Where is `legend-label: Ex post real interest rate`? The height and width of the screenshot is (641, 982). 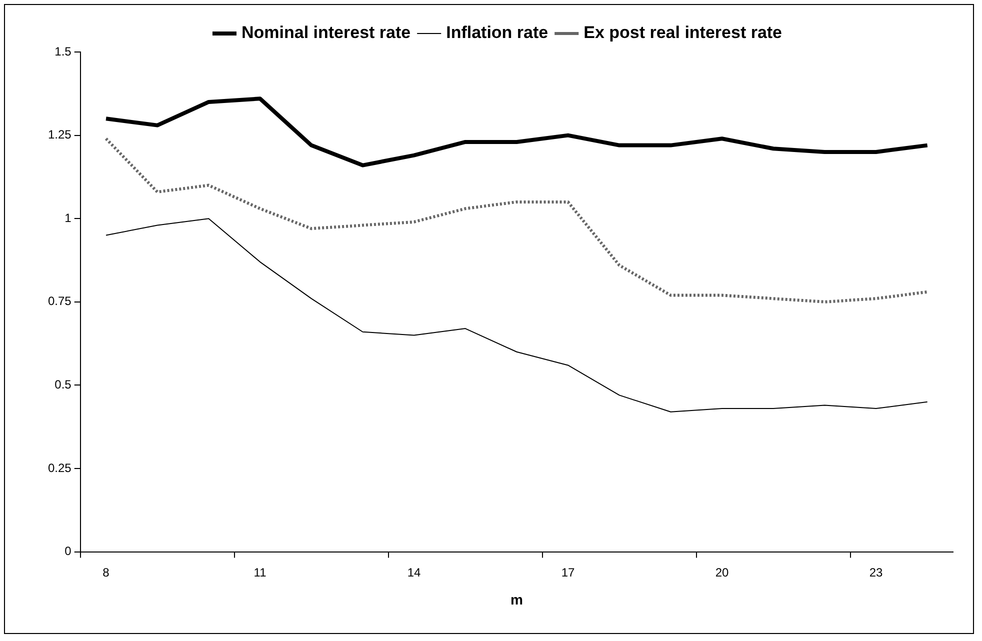
legend-label: Ex post real interest rate is located at coordinates (683, 32).